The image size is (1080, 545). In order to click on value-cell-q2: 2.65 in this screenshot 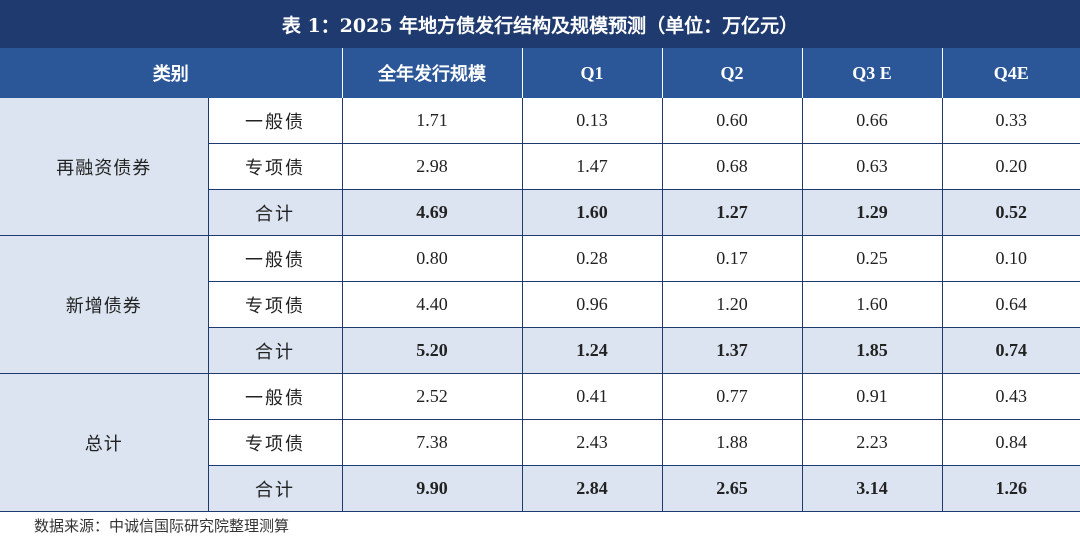, I will do `click(731, 488)`.